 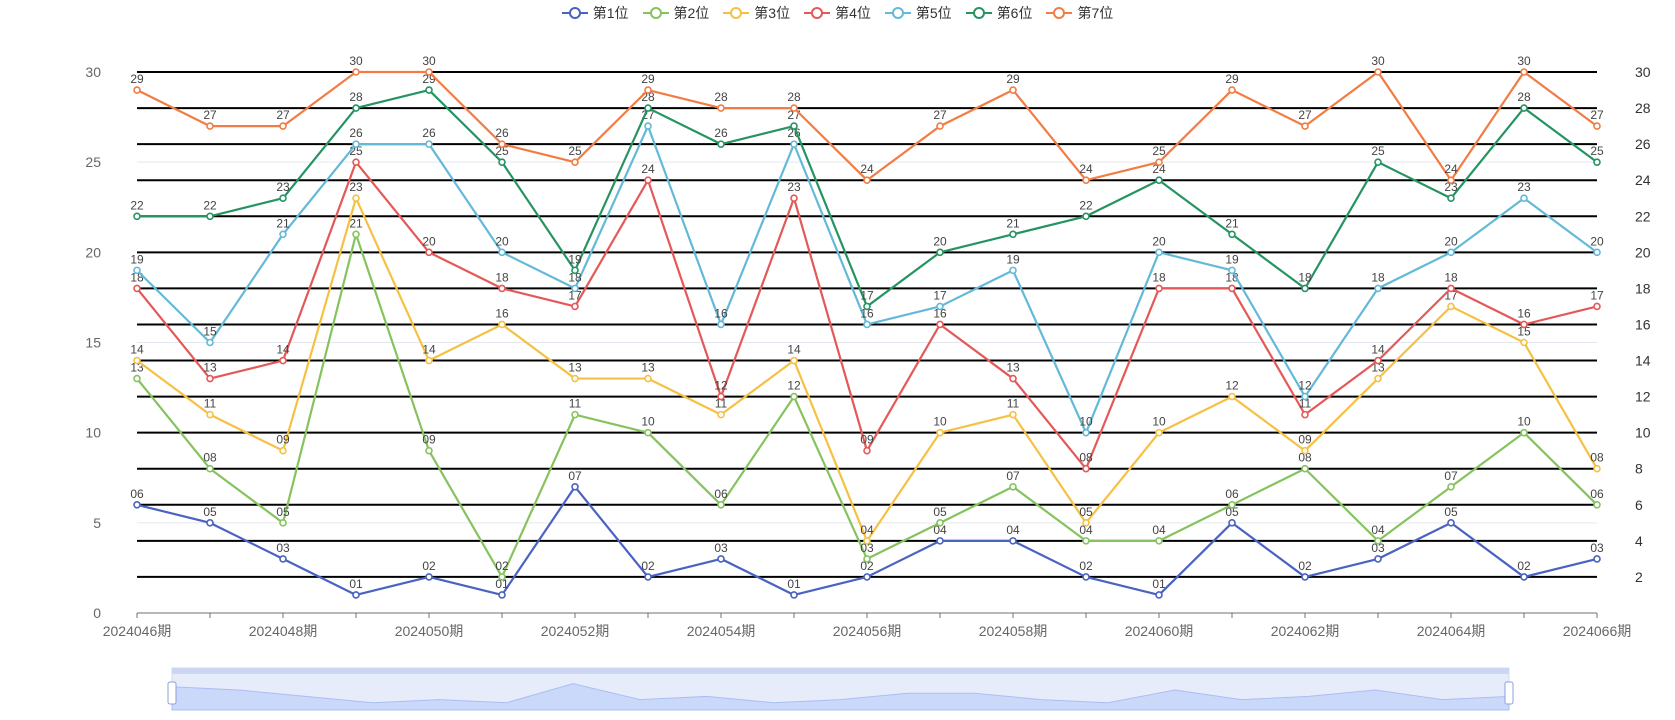 I want to click on legend-item-1: 第1位, so click(x=595, y=13).